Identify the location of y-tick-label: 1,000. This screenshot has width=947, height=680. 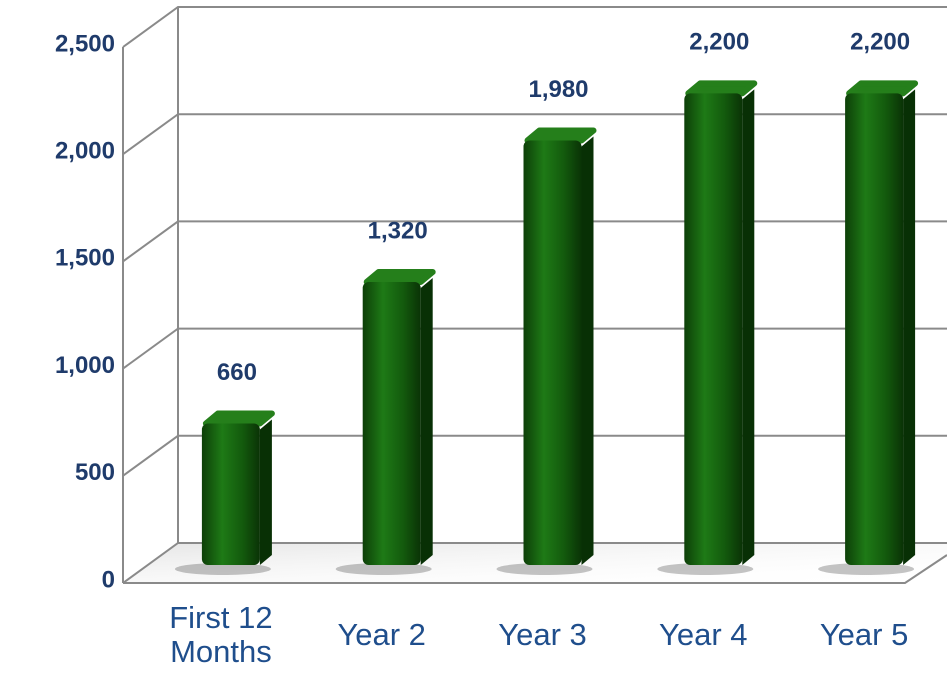
(85, 365).